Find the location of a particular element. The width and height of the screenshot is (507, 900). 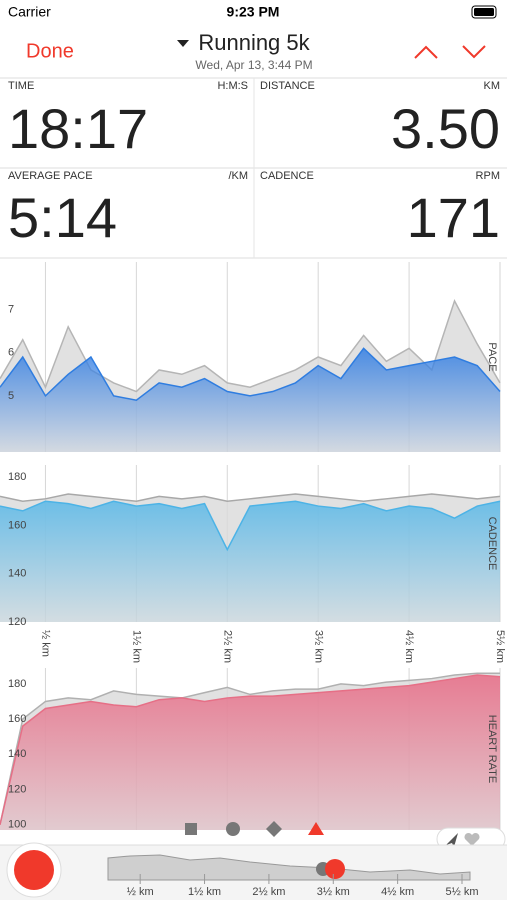

battery is located at coordinates (484, 12).